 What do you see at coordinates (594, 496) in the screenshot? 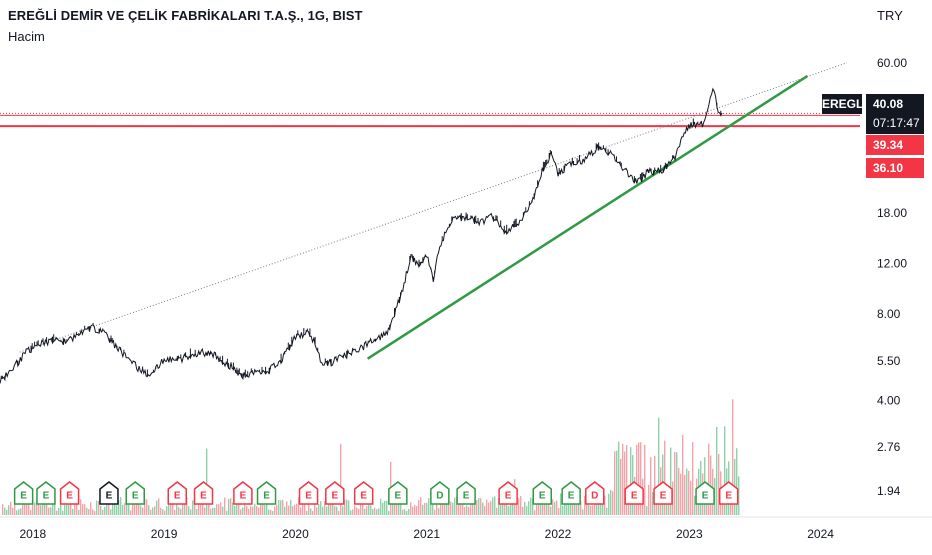
I see `earnings-marker-label: D` at bounding box center [594, 496].